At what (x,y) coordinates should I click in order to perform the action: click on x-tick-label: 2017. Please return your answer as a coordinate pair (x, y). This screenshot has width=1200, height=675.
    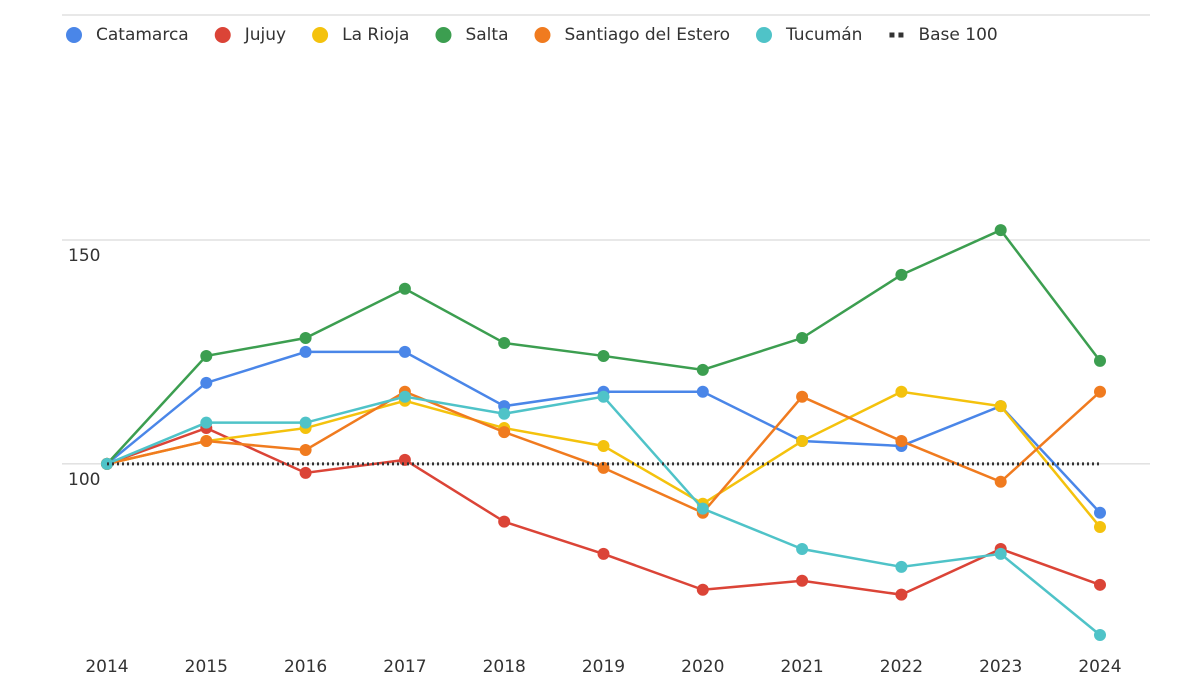
    Looking at the image, I should click on (404, 666).